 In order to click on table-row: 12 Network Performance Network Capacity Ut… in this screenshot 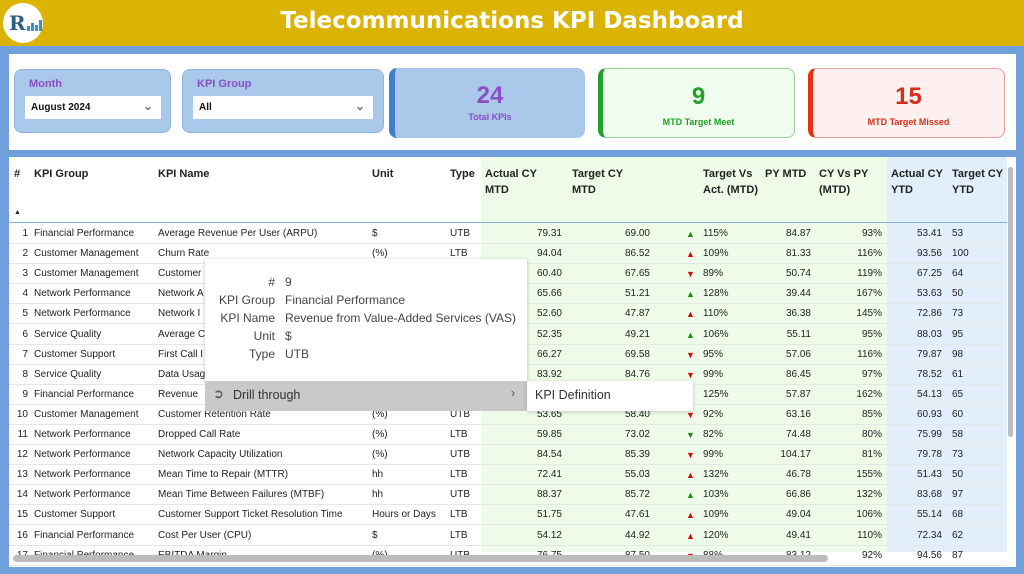, I will do `click(508, 455)`.